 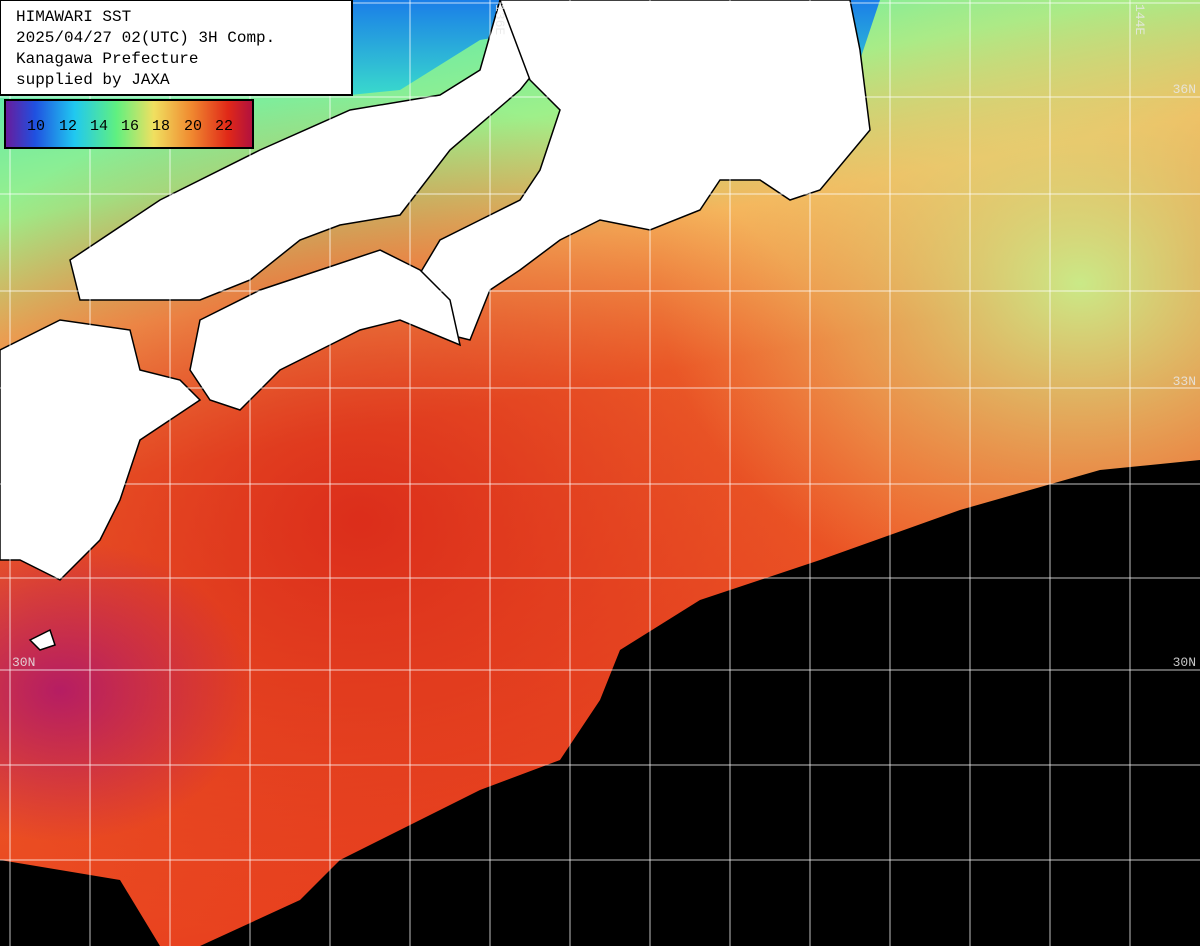 What do you see at coordinates (193, 126) in the screenshot?
I see `colorbar-label: 20` at bounding box center [193, 126].